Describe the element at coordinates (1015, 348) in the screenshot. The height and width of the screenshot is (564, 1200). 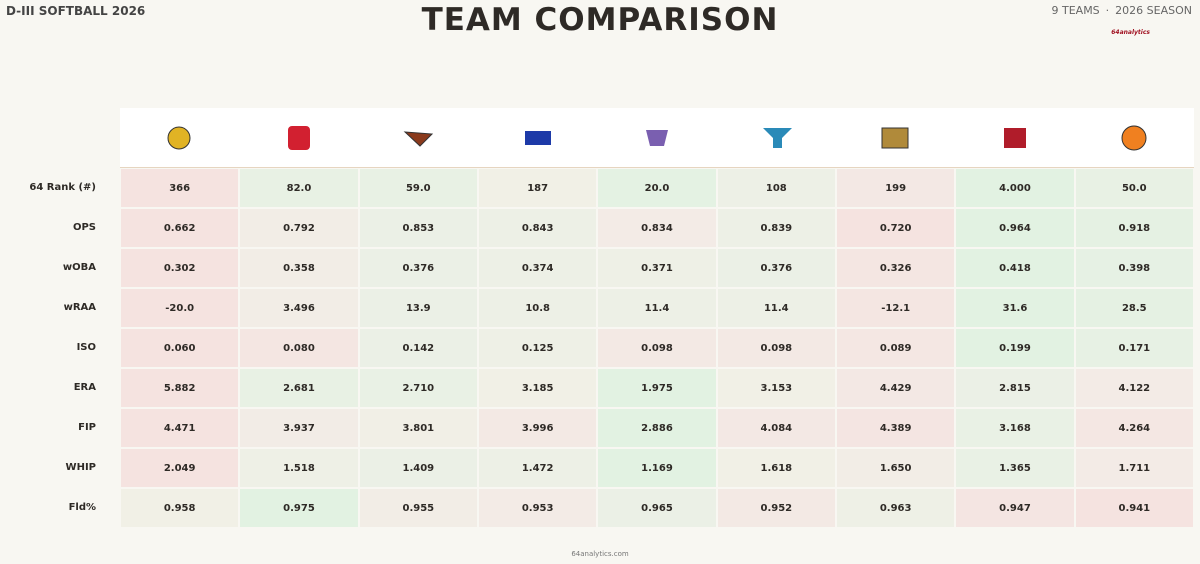
I see `cell: 0.199` at that location.